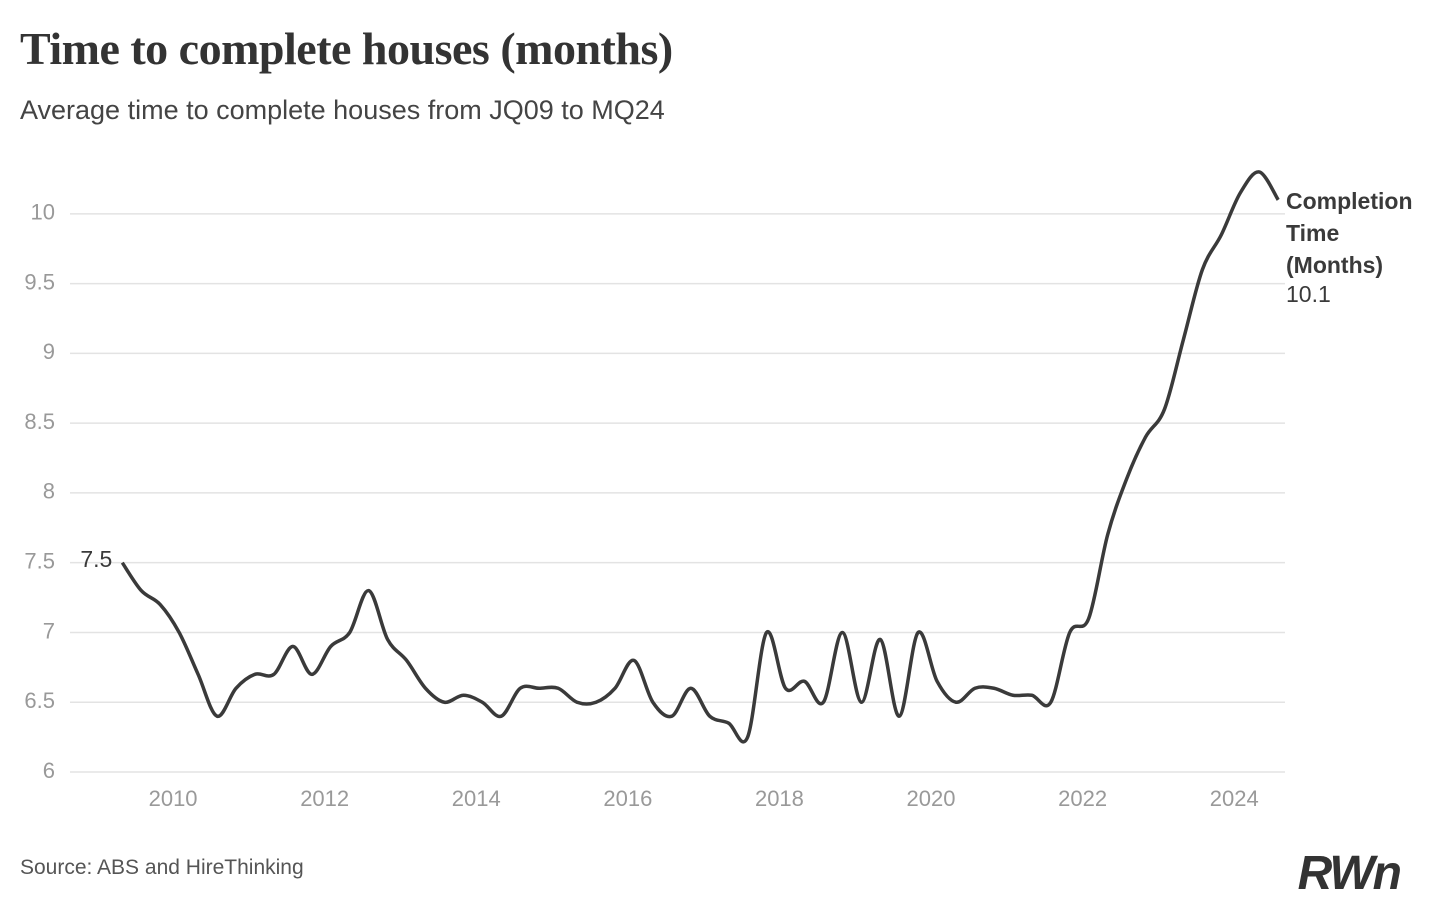 Image resolution: width=1440 pixels, height=916 pixels. I want to click on series-label: Completion Time (Months), so click(1349, 233).